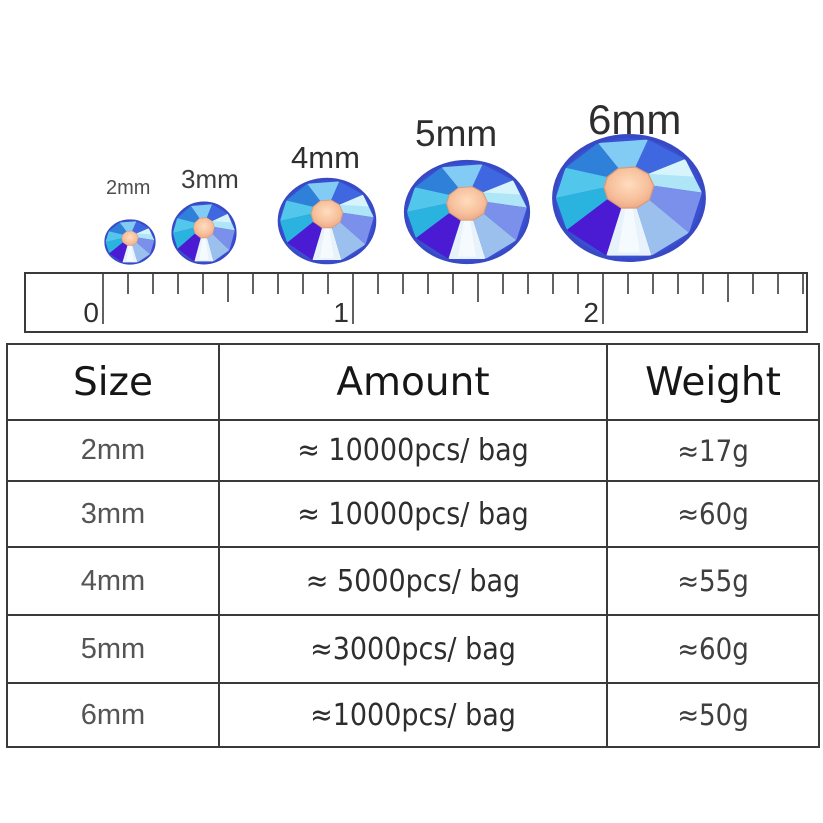 The height and width of the screenshot is (823, 823). I want to click on ruler-mark-0: 0, so click(91, 312).